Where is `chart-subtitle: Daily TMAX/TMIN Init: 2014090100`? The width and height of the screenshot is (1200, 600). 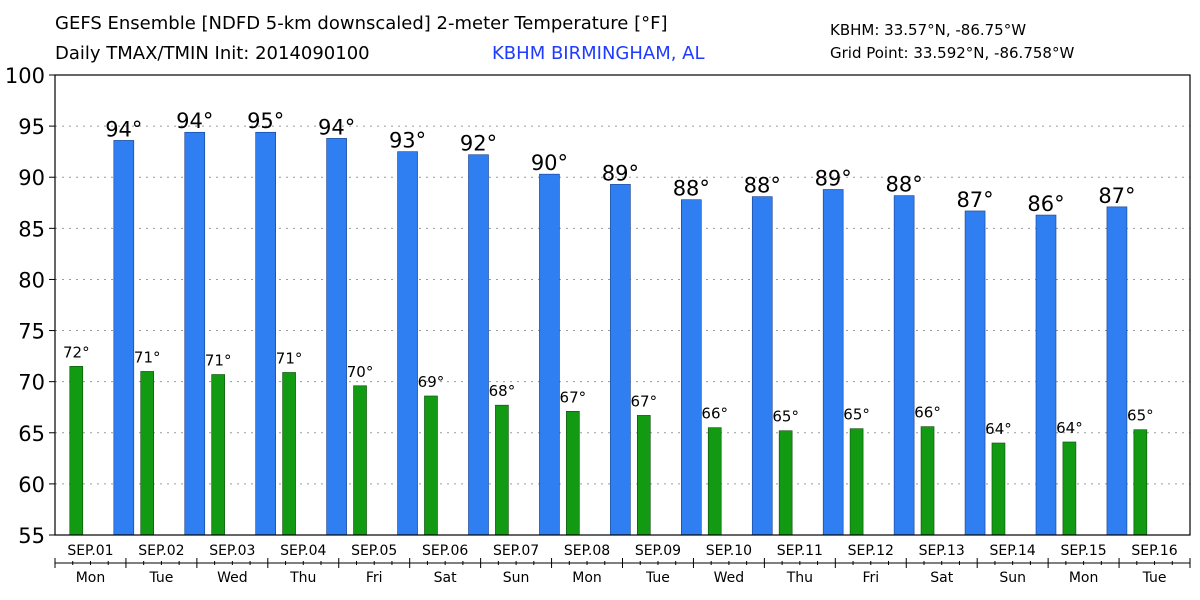 chart-subtitle: Daily TMAX/TMIN Init: 2014090100 is located at coordinates (212, 53).